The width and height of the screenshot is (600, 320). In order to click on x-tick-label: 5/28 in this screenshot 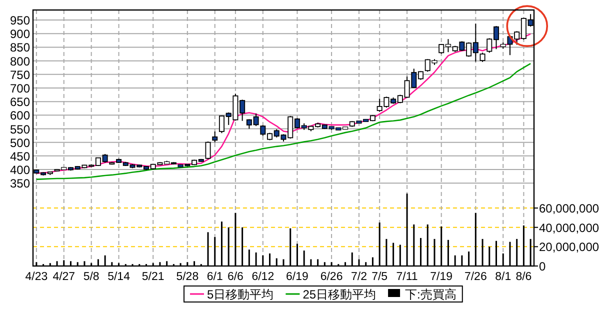, I will do `click(187, 277)`.